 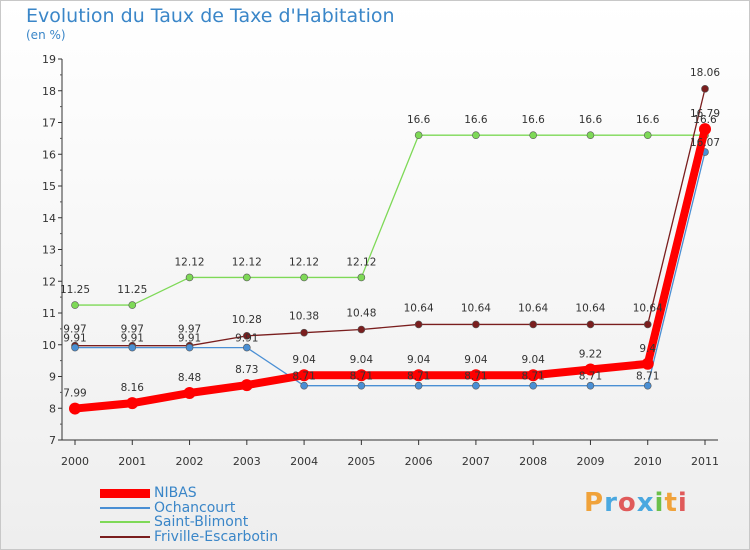 I want to click on y-tick-label: 16, so click(x=49, y=154).